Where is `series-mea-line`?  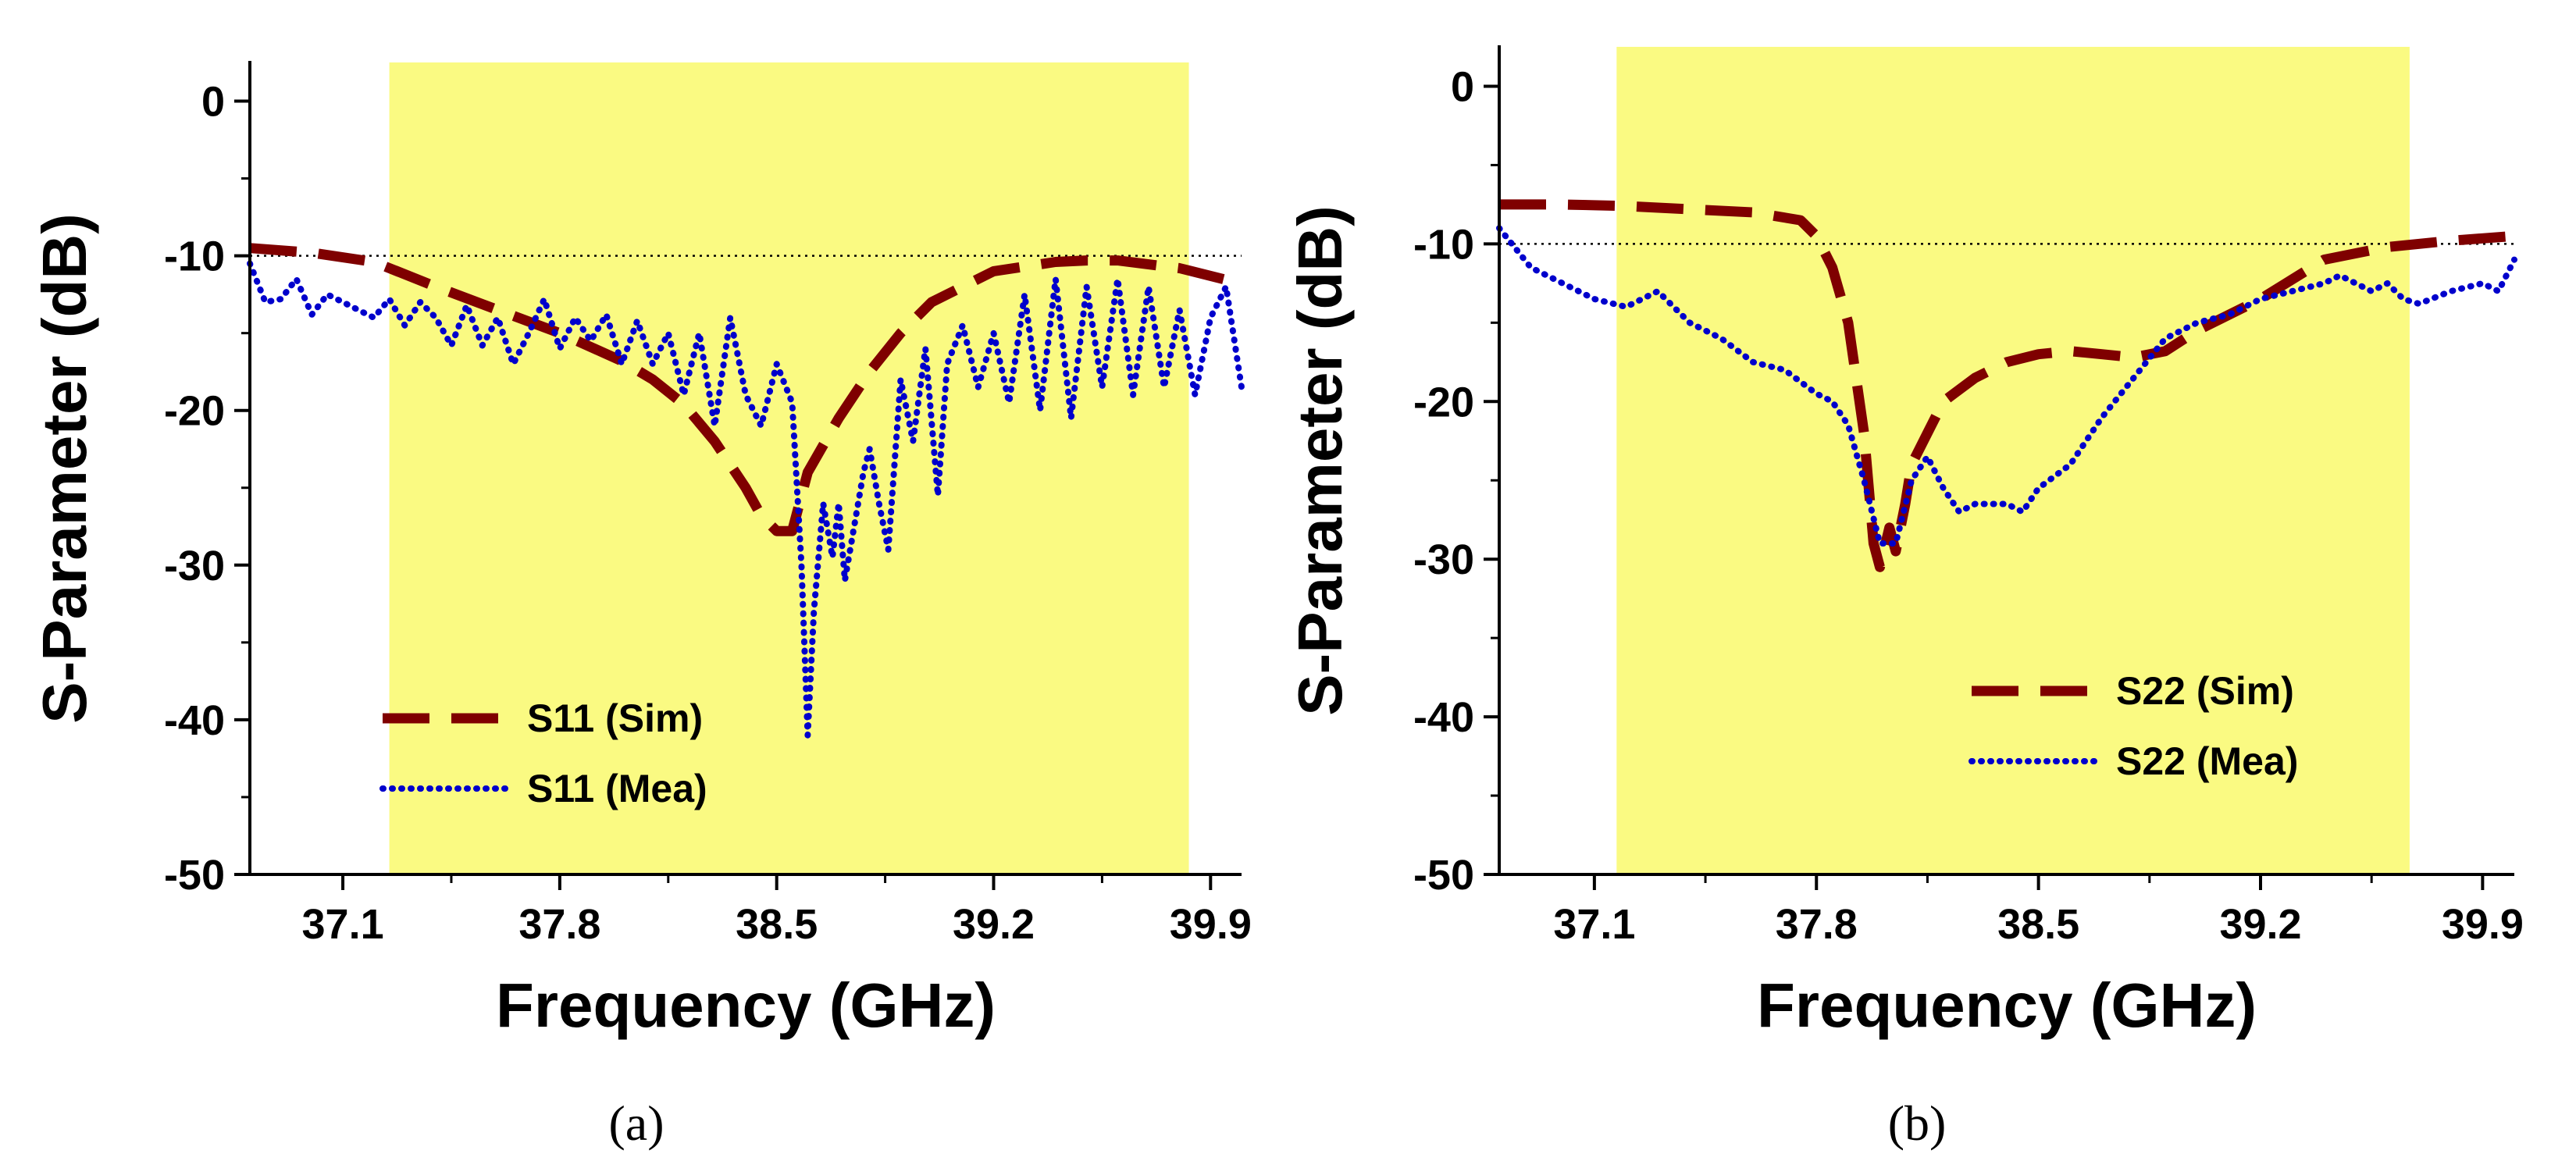 series-mea-line is located at coordinates (2006, 386).